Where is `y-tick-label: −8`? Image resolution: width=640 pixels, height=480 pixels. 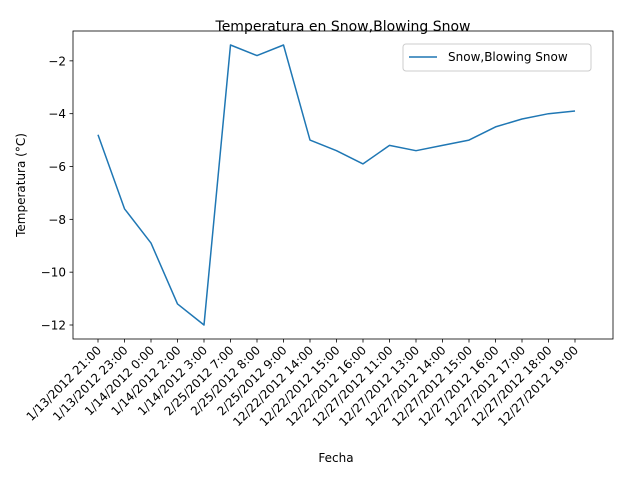
y-tick-label: −8 is located at coordinates (57, 220).